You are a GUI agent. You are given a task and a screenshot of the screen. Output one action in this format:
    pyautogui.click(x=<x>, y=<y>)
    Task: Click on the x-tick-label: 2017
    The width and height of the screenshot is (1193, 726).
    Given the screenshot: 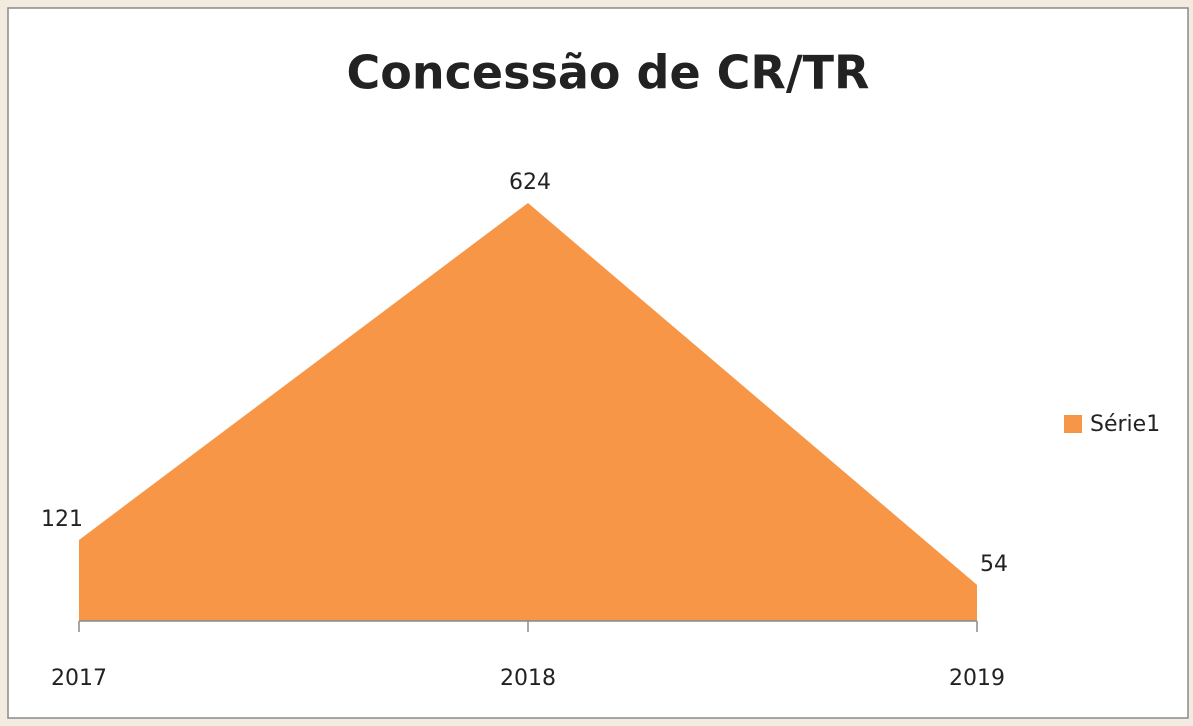 What is the action you would take?
    pyautogui.click(x=79, y=678)
    